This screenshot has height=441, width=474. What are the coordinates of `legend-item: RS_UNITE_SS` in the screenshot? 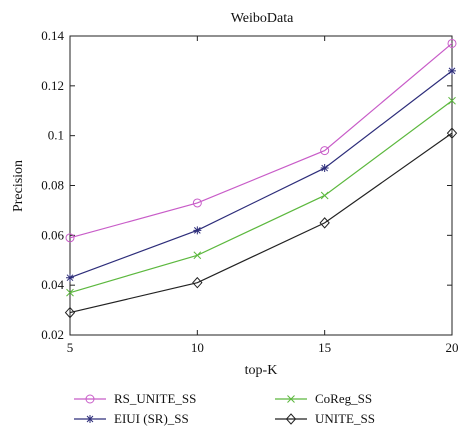 It's located at (135, 398).